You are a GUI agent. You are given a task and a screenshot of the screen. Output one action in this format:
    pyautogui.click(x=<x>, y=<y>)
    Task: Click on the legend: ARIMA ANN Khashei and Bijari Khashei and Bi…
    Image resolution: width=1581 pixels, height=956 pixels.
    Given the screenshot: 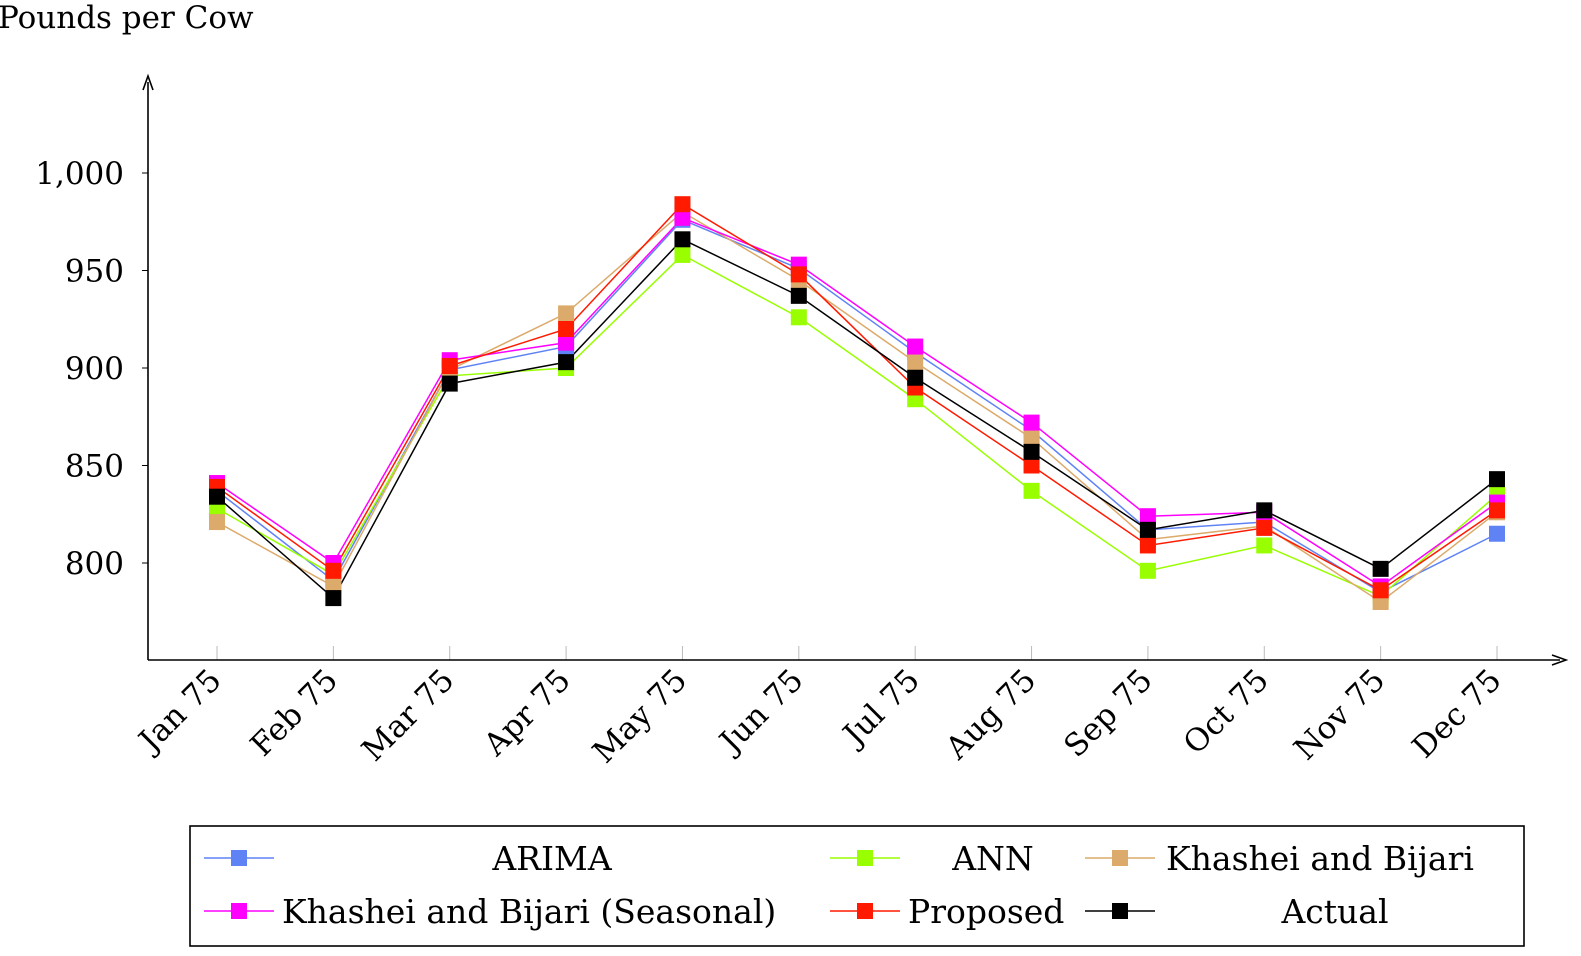 What is the action you would take?
    pyautogui.click(x=857, y=886)
    